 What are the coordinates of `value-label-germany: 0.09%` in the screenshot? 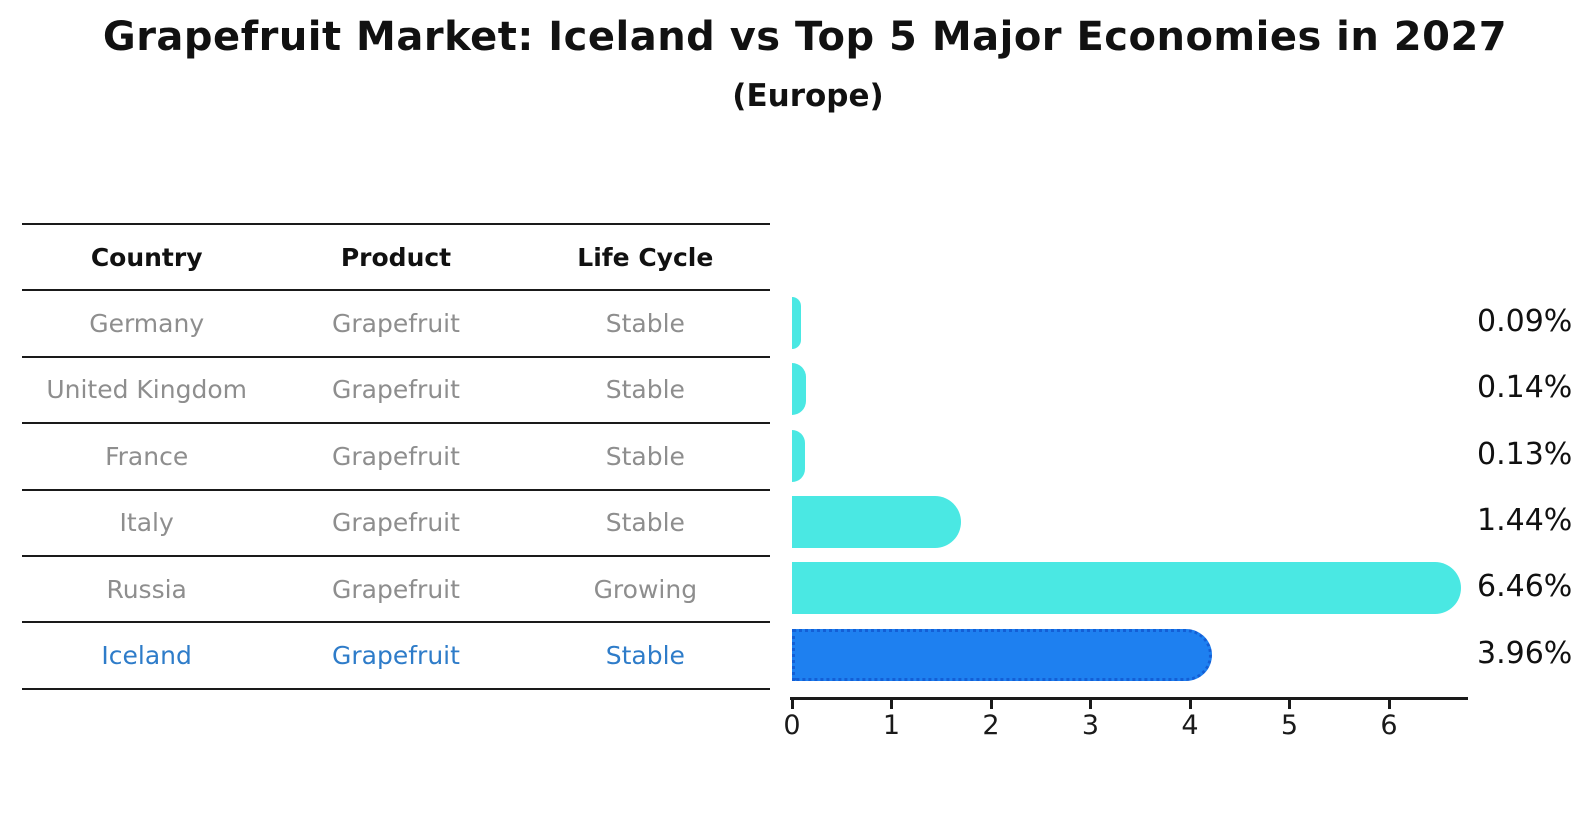 It's located at (1525, 321).